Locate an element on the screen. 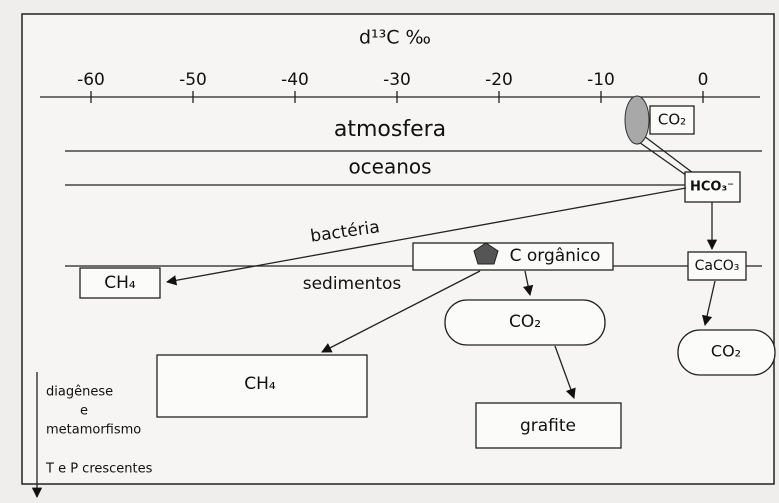  tick-label: -10 is located at coordinates (601, 80).